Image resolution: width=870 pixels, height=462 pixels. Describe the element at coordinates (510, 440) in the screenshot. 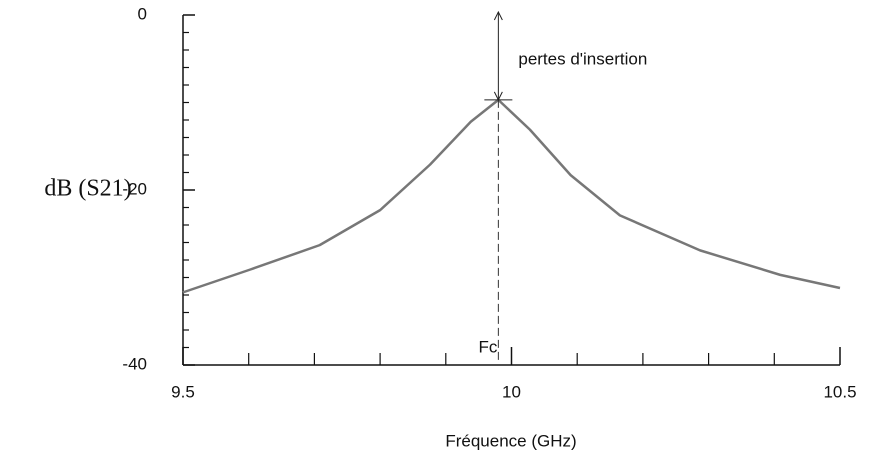

I see `x-axis-label: Fréquence (GHz)` at that location.